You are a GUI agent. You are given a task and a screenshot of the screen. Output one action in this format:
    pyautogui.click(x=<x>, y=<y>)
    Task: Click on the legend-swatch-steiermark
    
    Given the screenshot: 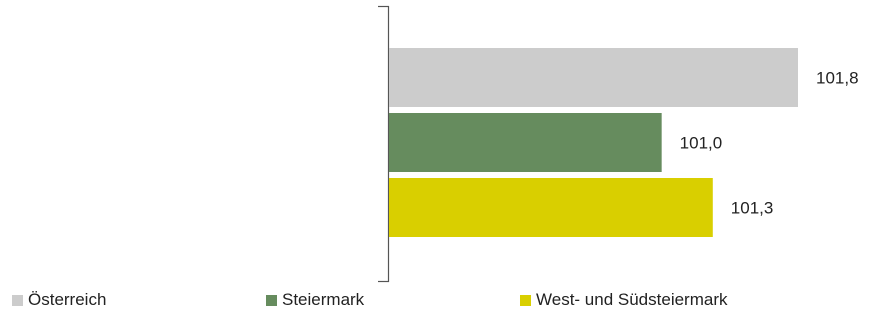 What is the action you would take?
    pyautogui.click(x=271, y=300)
    